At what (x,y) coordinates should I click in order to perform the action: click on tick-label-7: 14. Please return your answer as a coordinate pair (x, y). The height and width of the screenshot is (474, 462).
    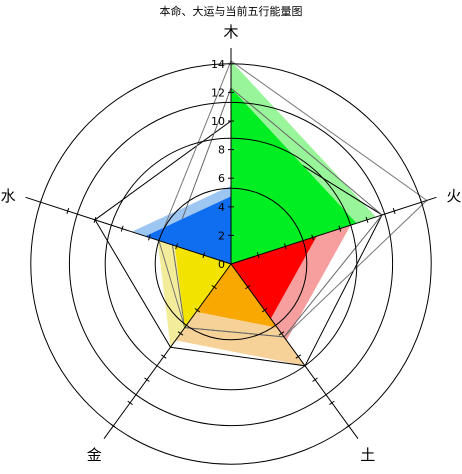
    Looking at the image, I should click on (218, 64).